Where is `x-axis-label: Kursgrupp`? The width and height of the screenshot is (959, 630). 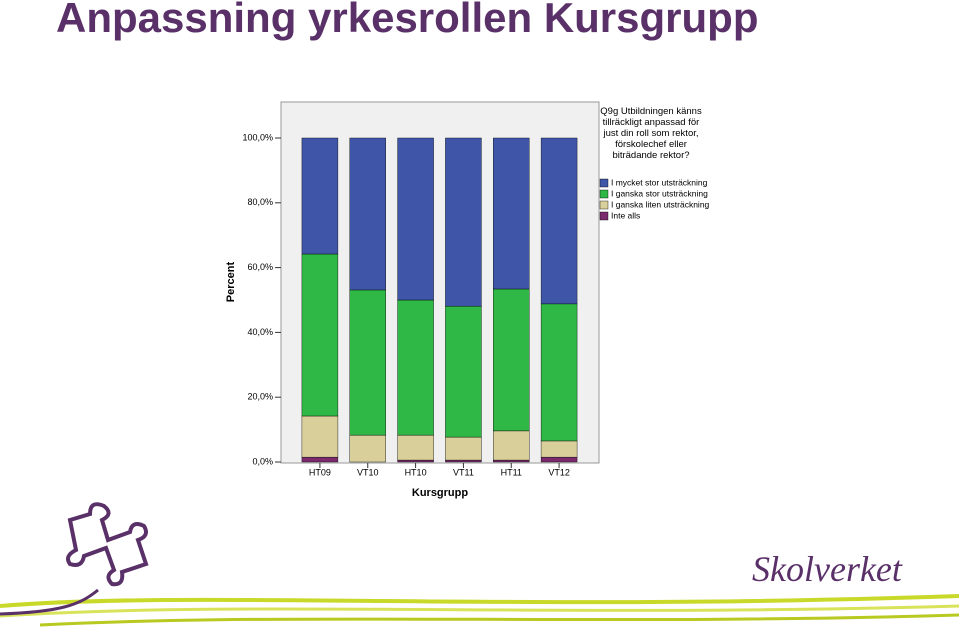
x-axis-label: Kursgrupp is located at coordinates (440, 493).